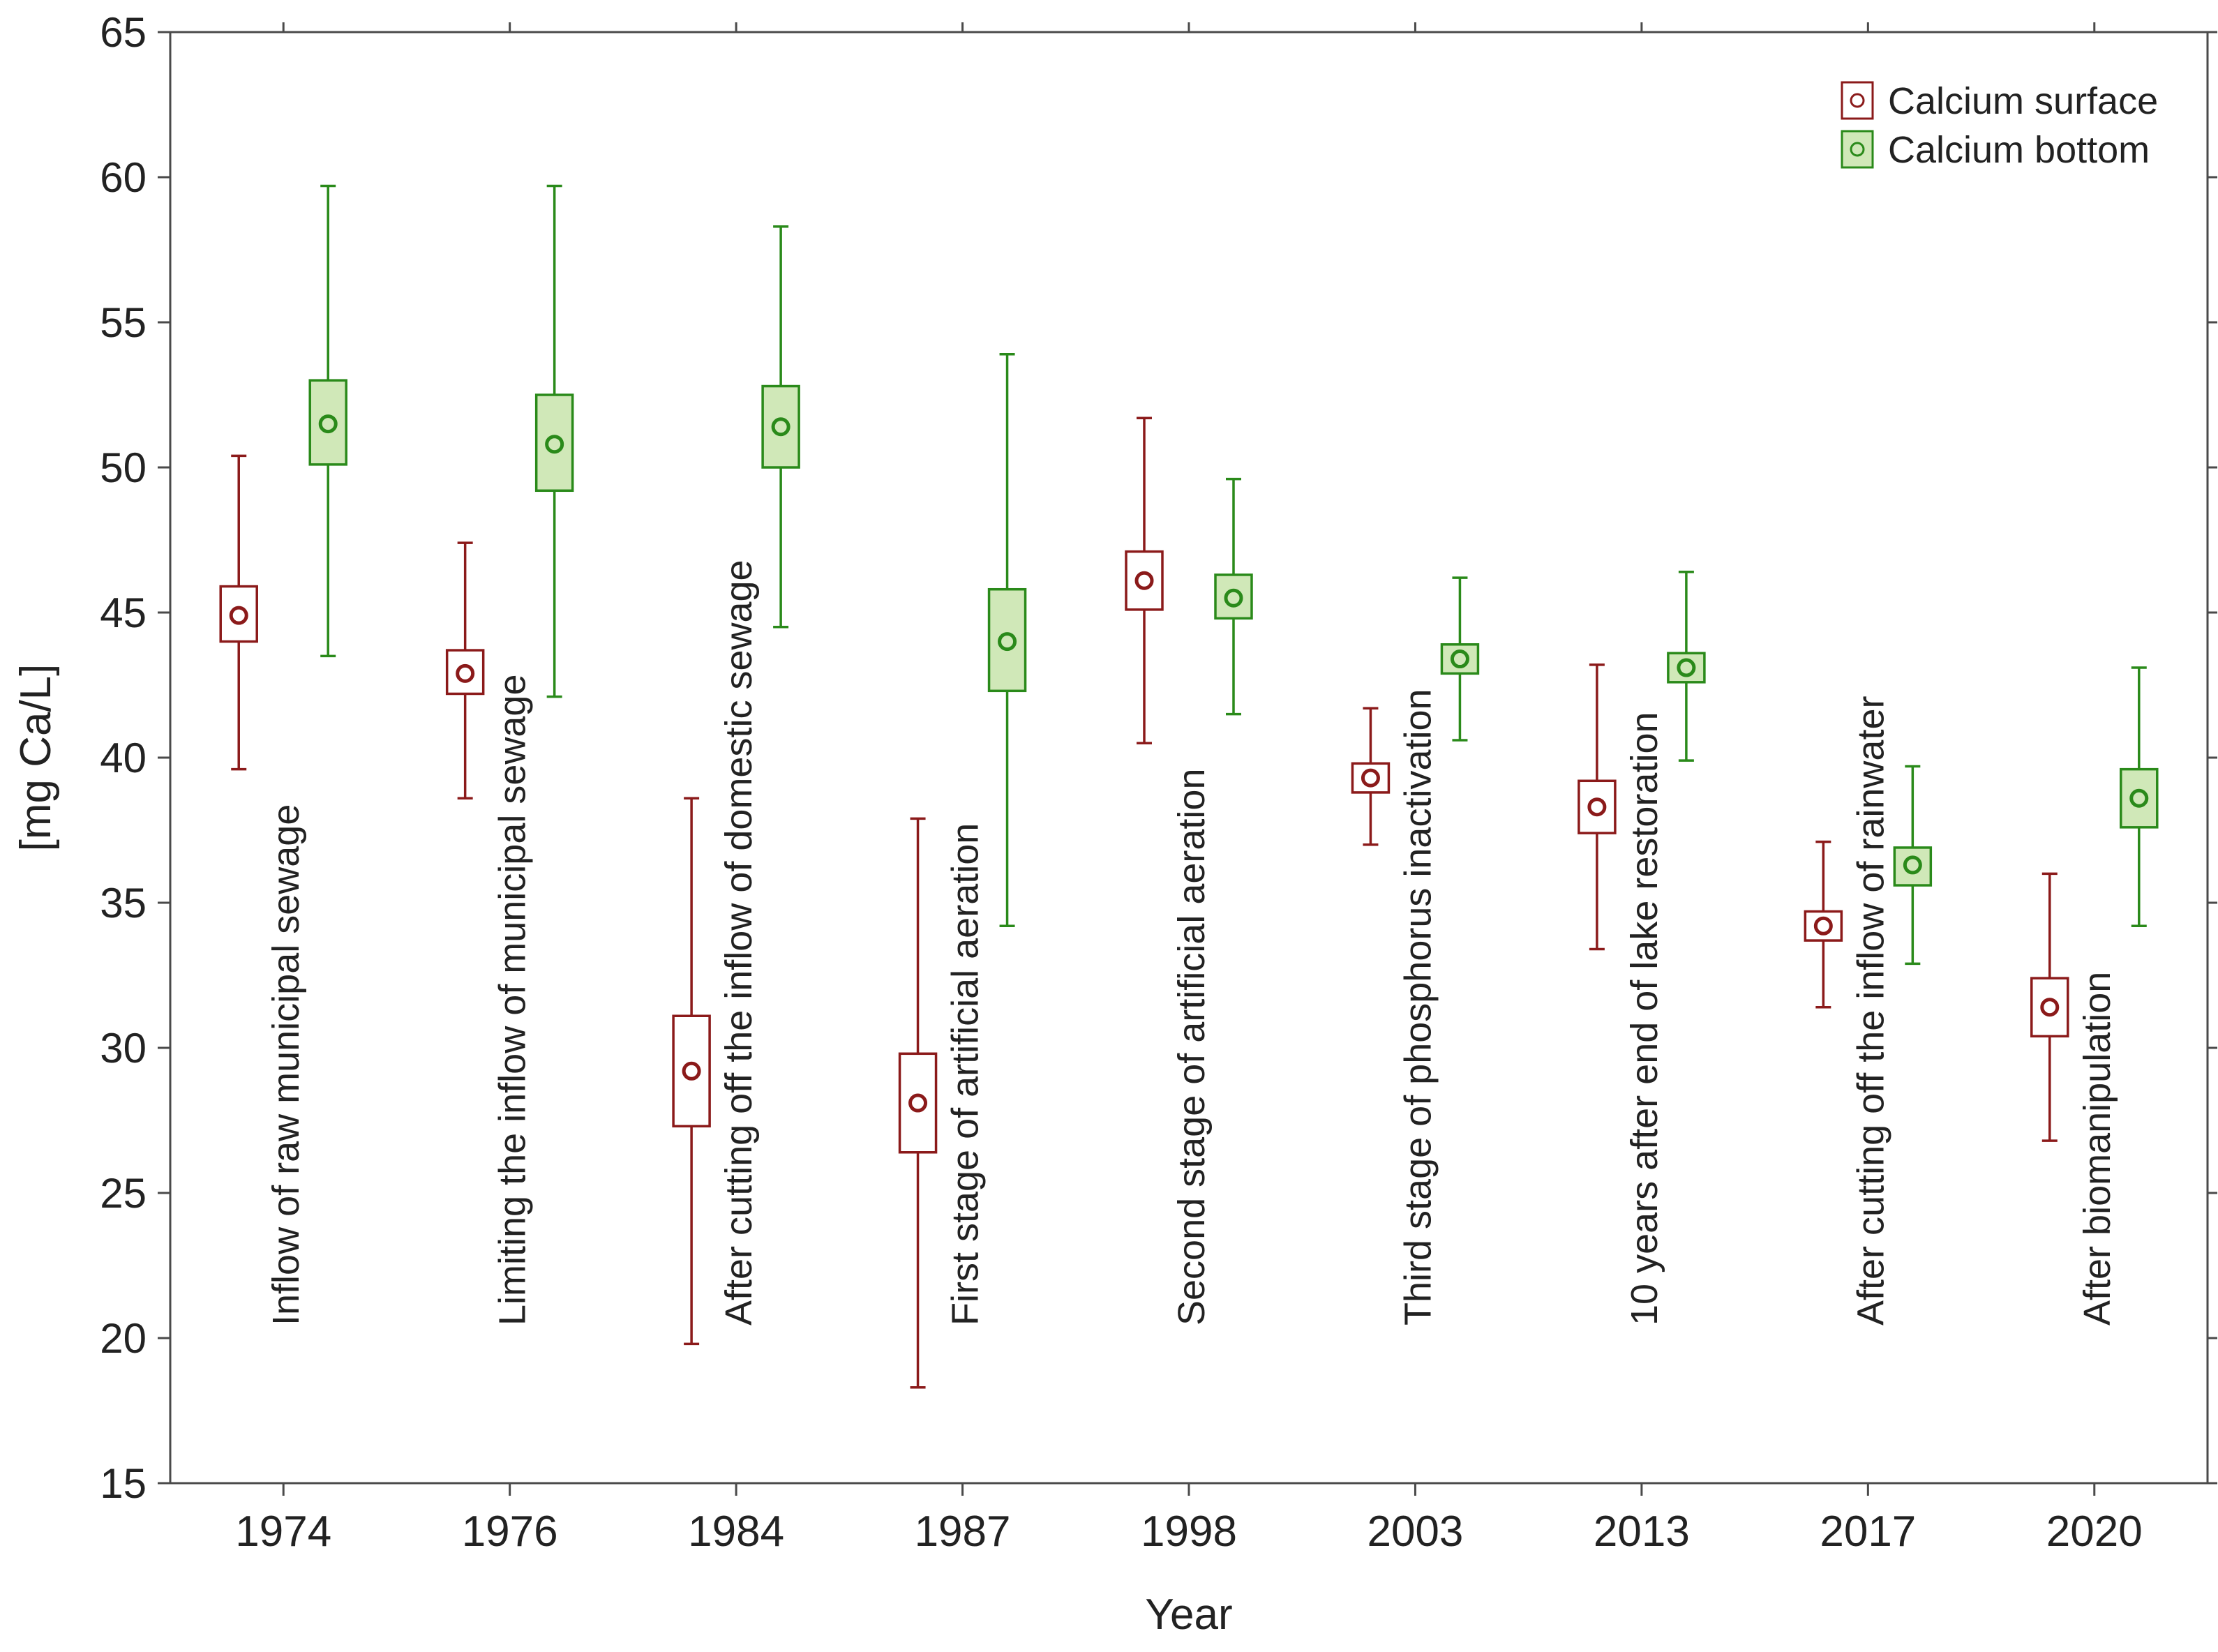  I want to click on legend-label: Calcium surface, so click(2023, 101).